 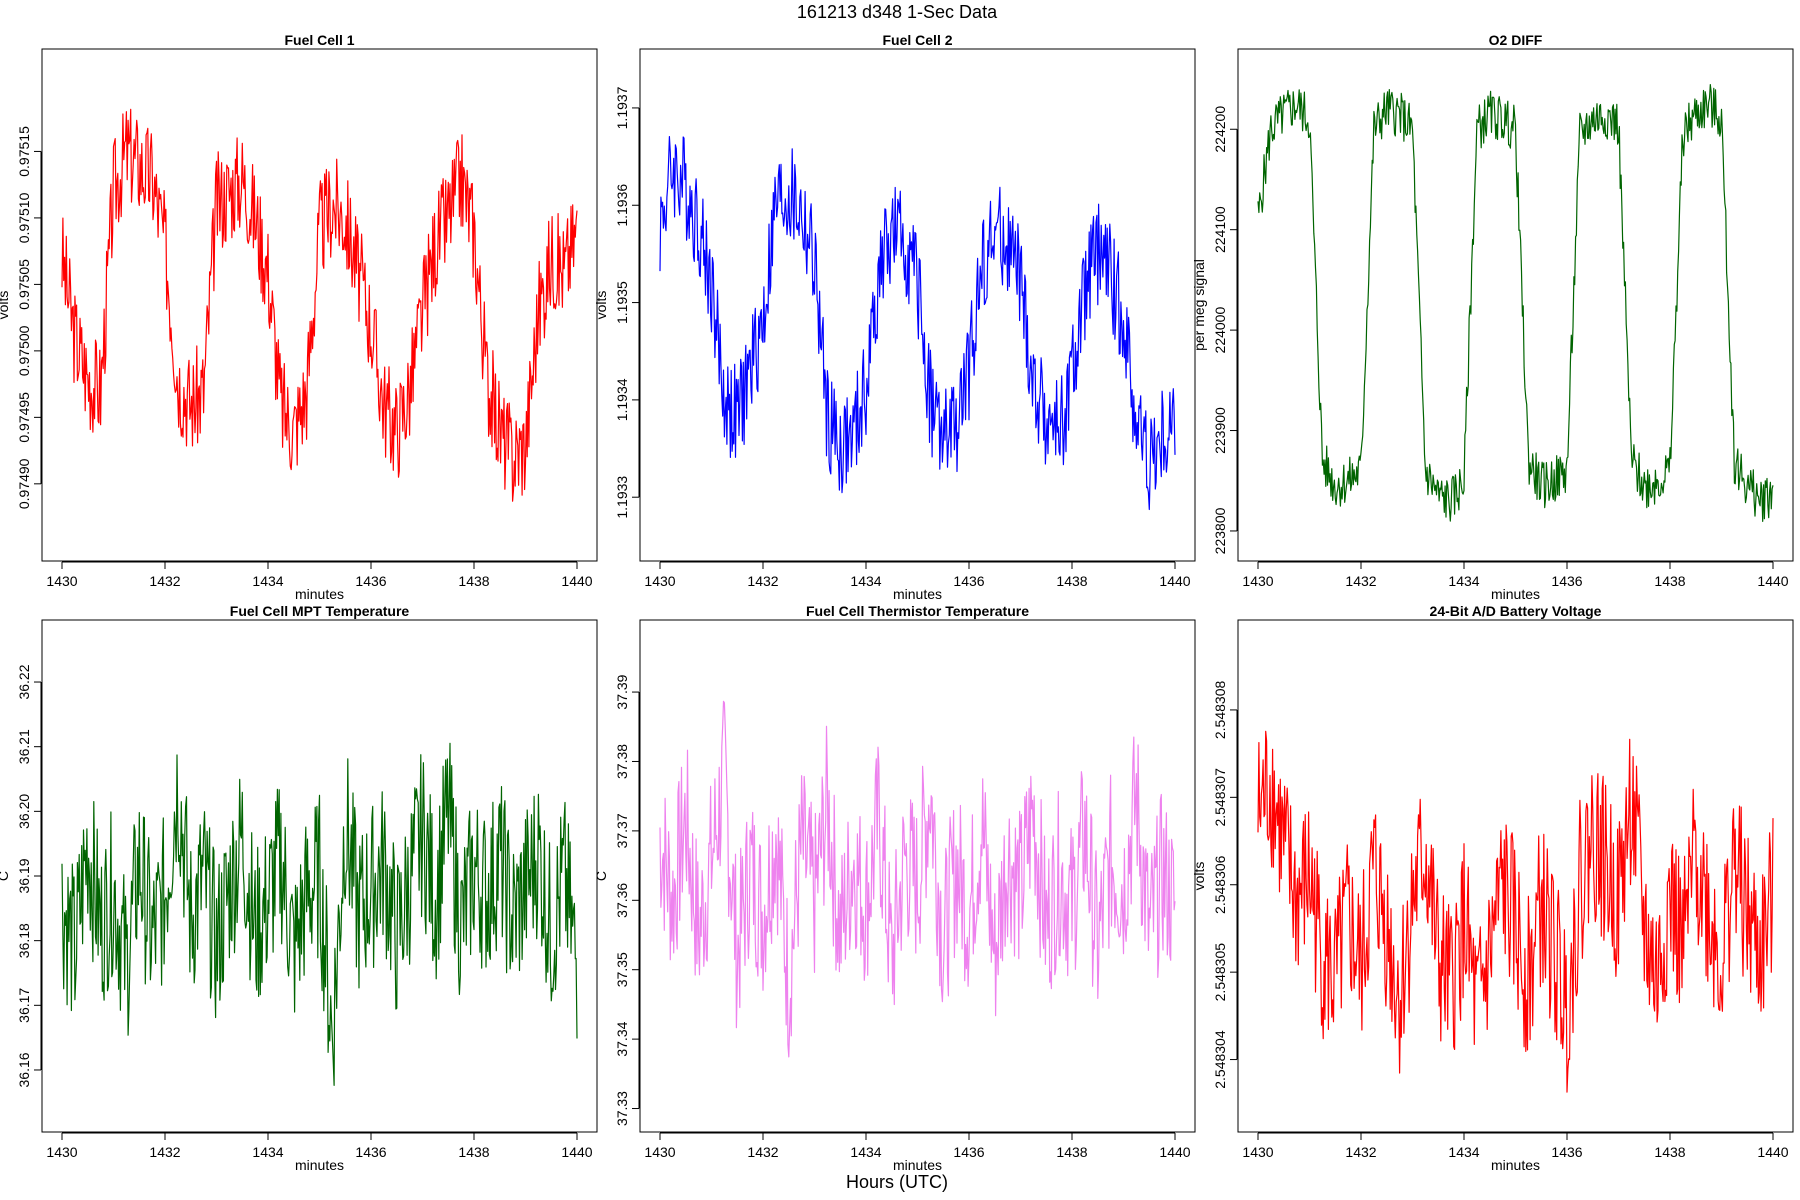 What do you see at coordinates (1220, 330) in the screenshot?
I see `y-tick-label: 224000` at bounding box center [1220, 330].